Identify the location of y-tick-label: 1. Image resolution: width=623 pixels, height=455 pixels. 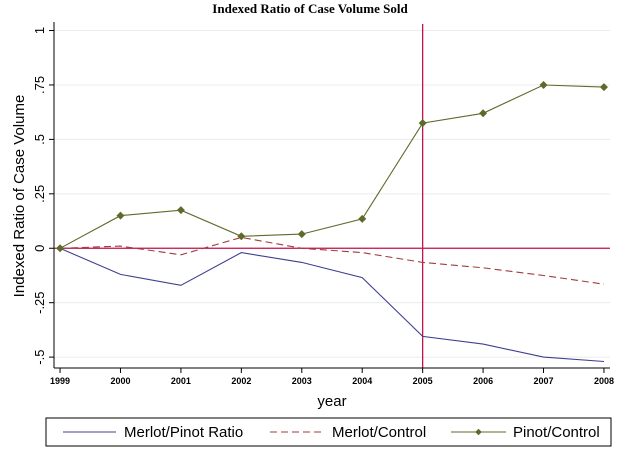
(39, 30).